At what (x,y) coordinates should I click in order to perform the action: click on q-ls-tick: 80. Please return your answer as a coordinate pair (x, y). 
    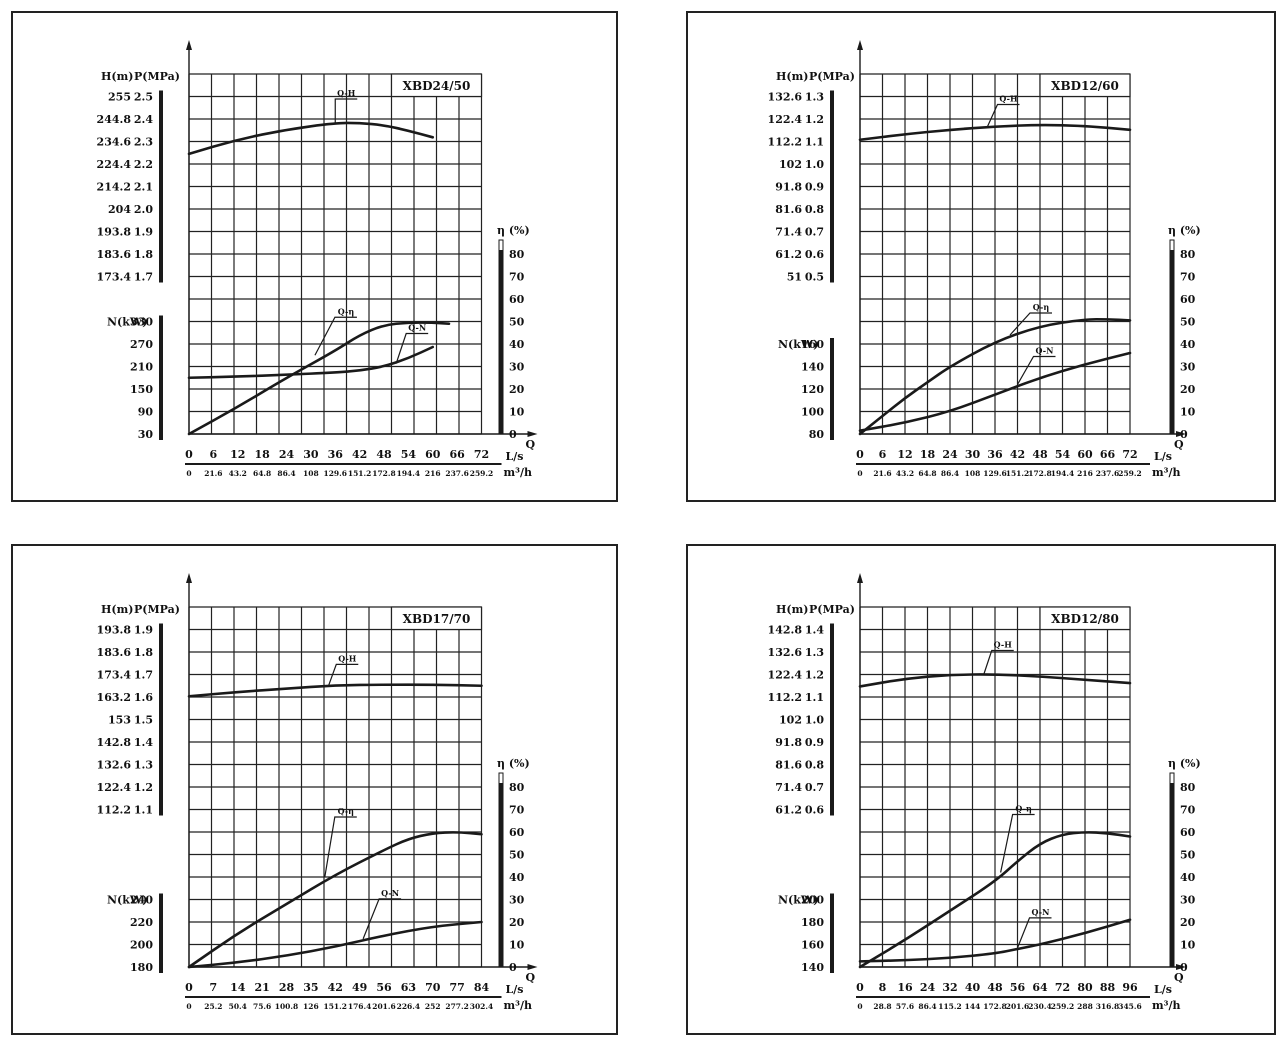
    Looking at the image, I should click on (1085, 987).